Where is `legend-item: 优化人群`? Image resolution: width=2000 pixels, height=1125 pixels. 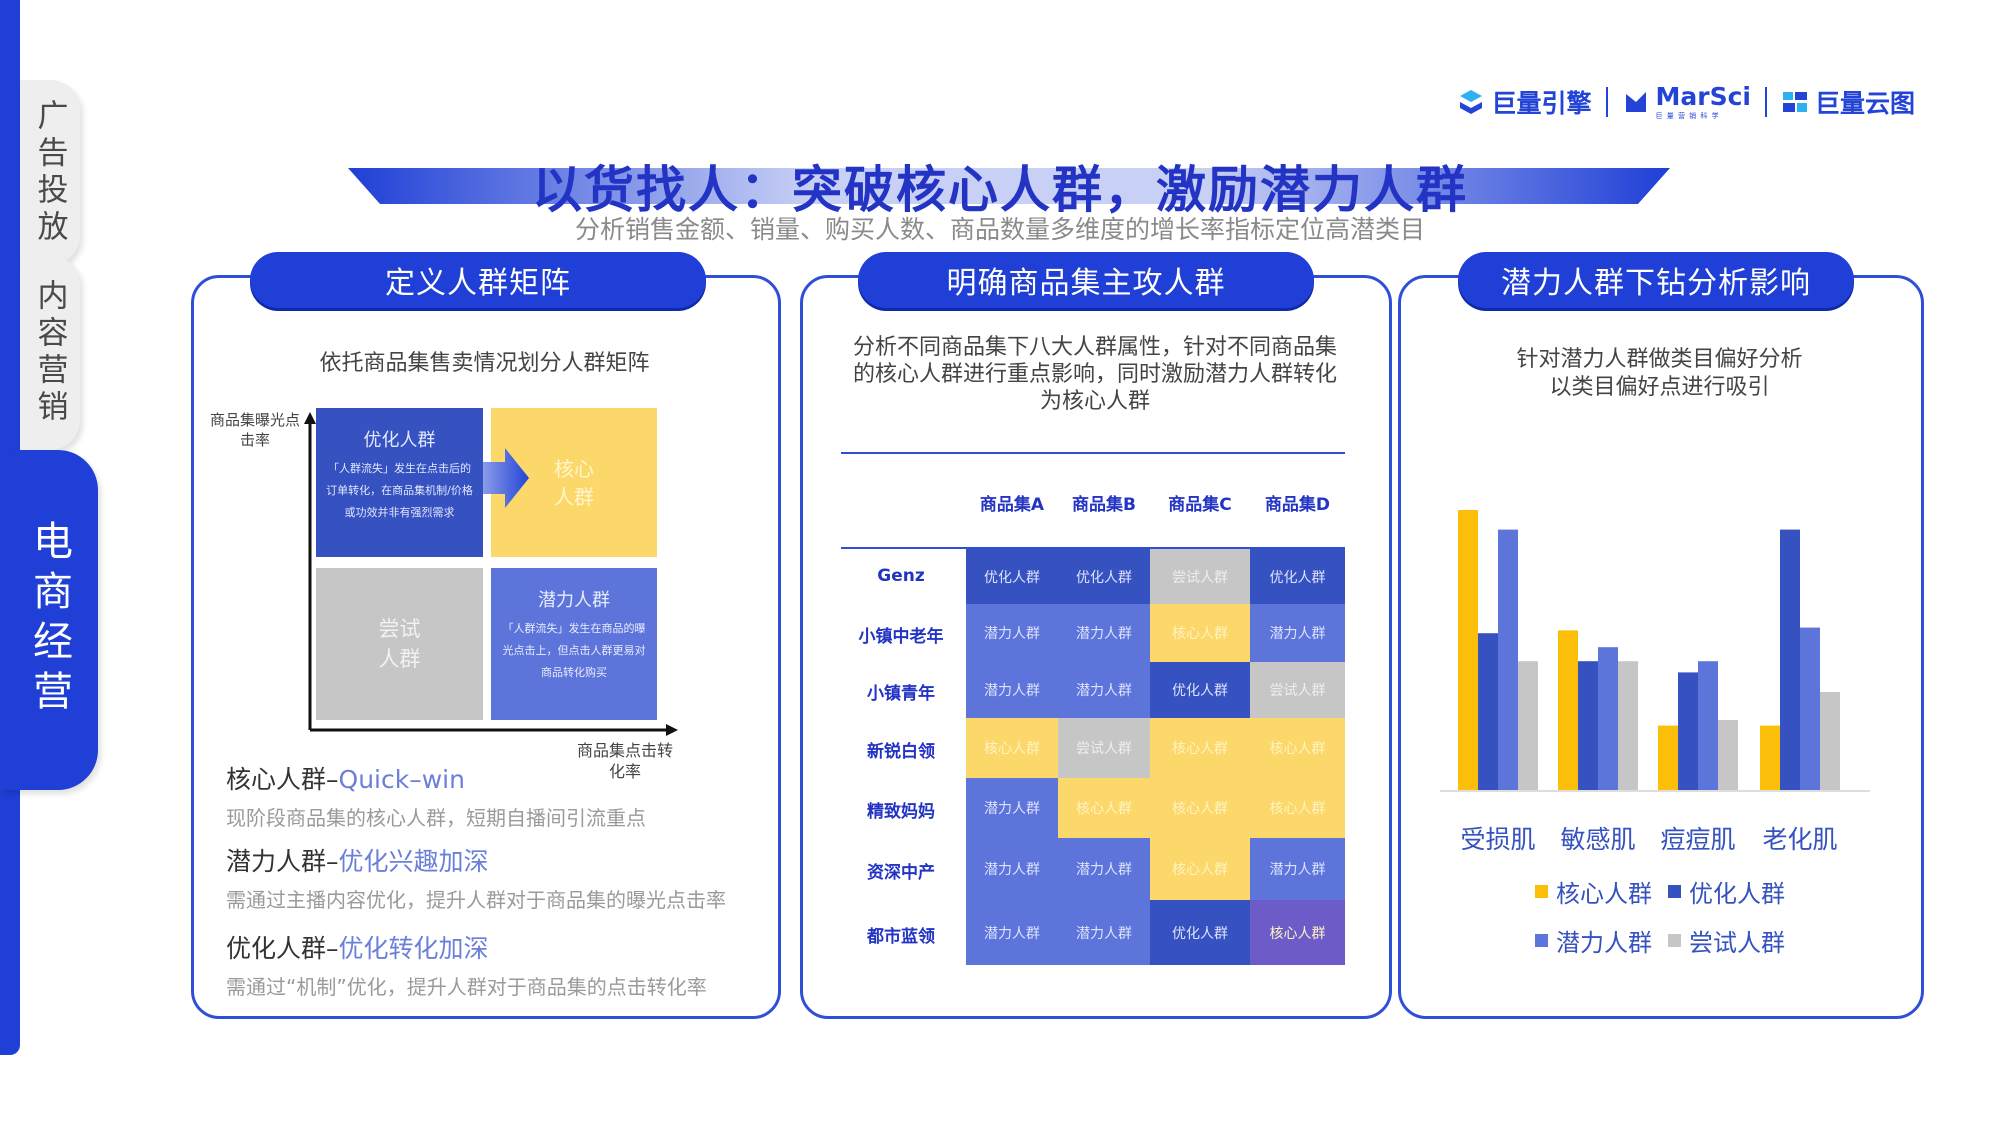 legend-item: 优化人群 is located at coordinates (1726, 891).